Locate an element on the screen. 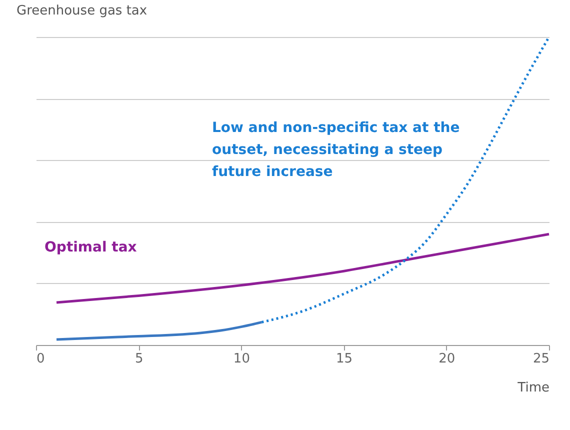 The height and width of the screenshot is (430, 570). text: Optimal tax is located at coordinates (90, 247).